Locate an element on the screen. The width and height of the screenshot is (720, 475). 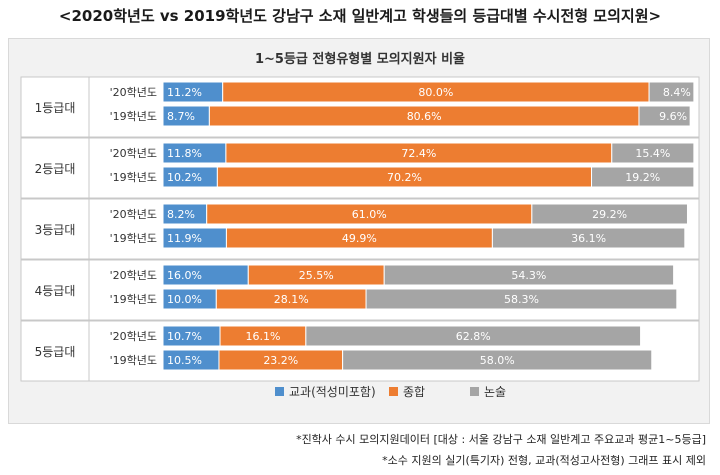
group-label: 2등급대 is located at coordinates (55, 169).